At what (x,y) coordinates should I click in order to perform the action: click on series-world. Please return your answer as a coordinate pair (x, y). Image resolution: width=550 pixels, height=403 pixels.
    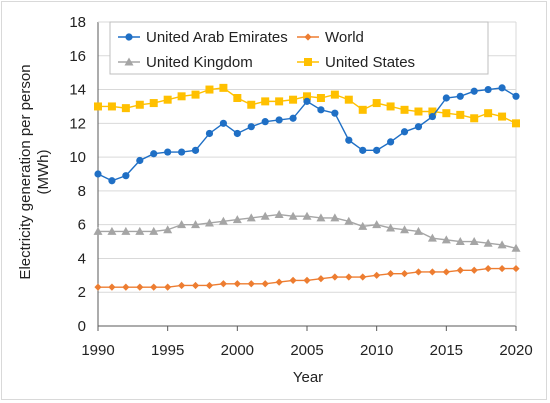
    Looking at the image, I should click on (307, 277).